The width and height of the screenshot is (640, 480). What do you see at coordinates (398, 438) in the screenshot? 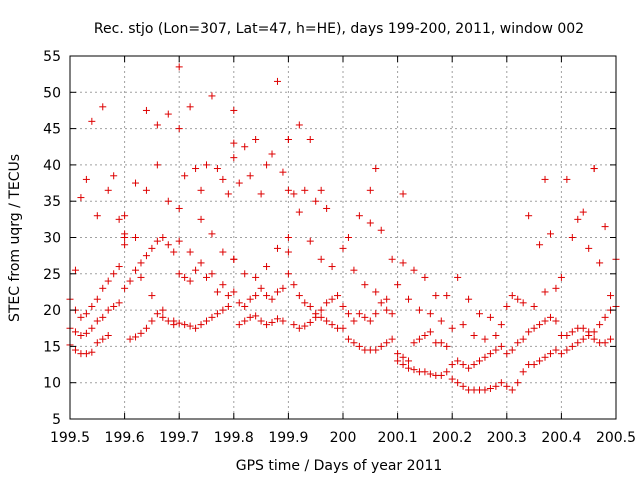
I see `x-tick-label: 200.1` at bounding box center [398, 438].